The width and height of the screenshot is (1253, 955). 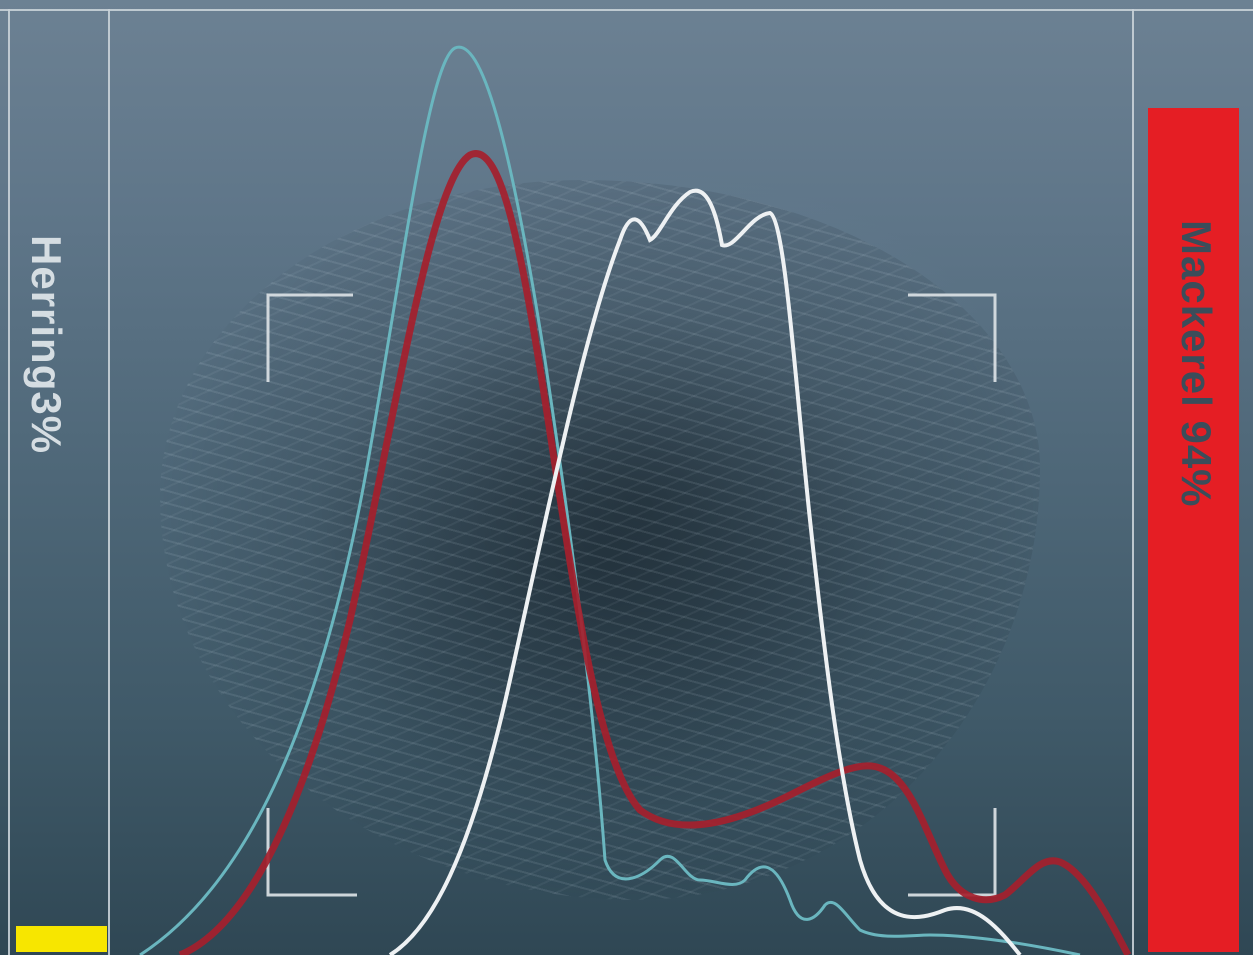 I want to click on left-panel-divider, so click(x=109, y=482).